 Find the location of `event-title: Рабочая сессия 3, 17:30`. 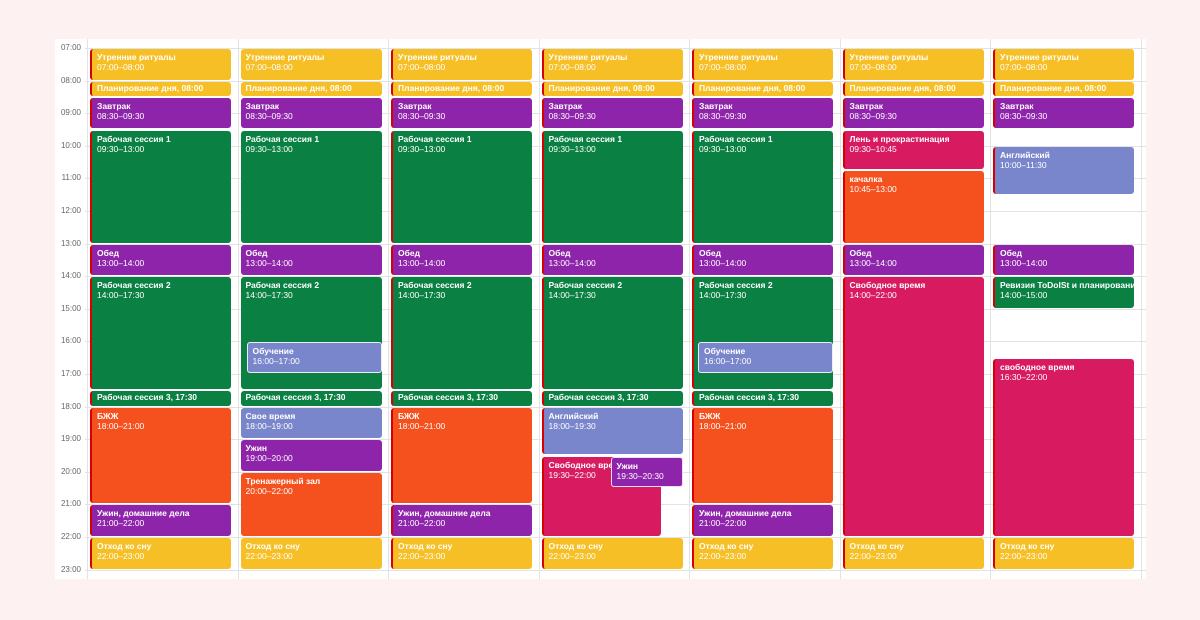

event-title: Рабочая сессия 3, 17:30 is located at coordinates (295, 397).